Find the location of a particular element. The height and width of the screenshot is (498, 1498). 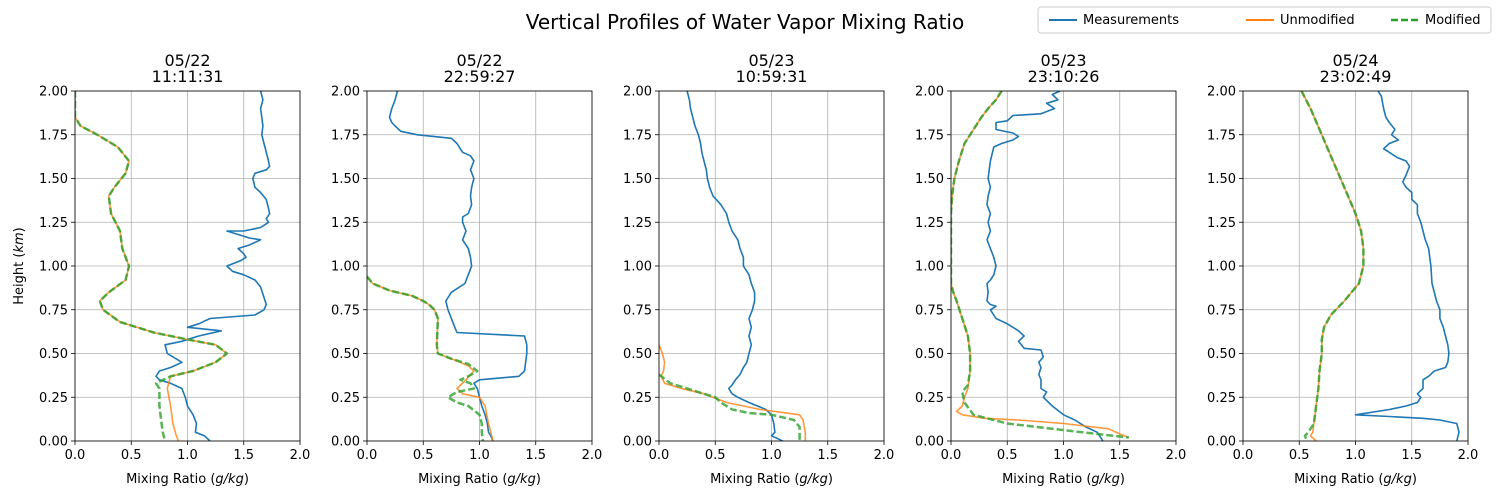

y-axis-label: Height (km) is located at coordinates (19, 265).